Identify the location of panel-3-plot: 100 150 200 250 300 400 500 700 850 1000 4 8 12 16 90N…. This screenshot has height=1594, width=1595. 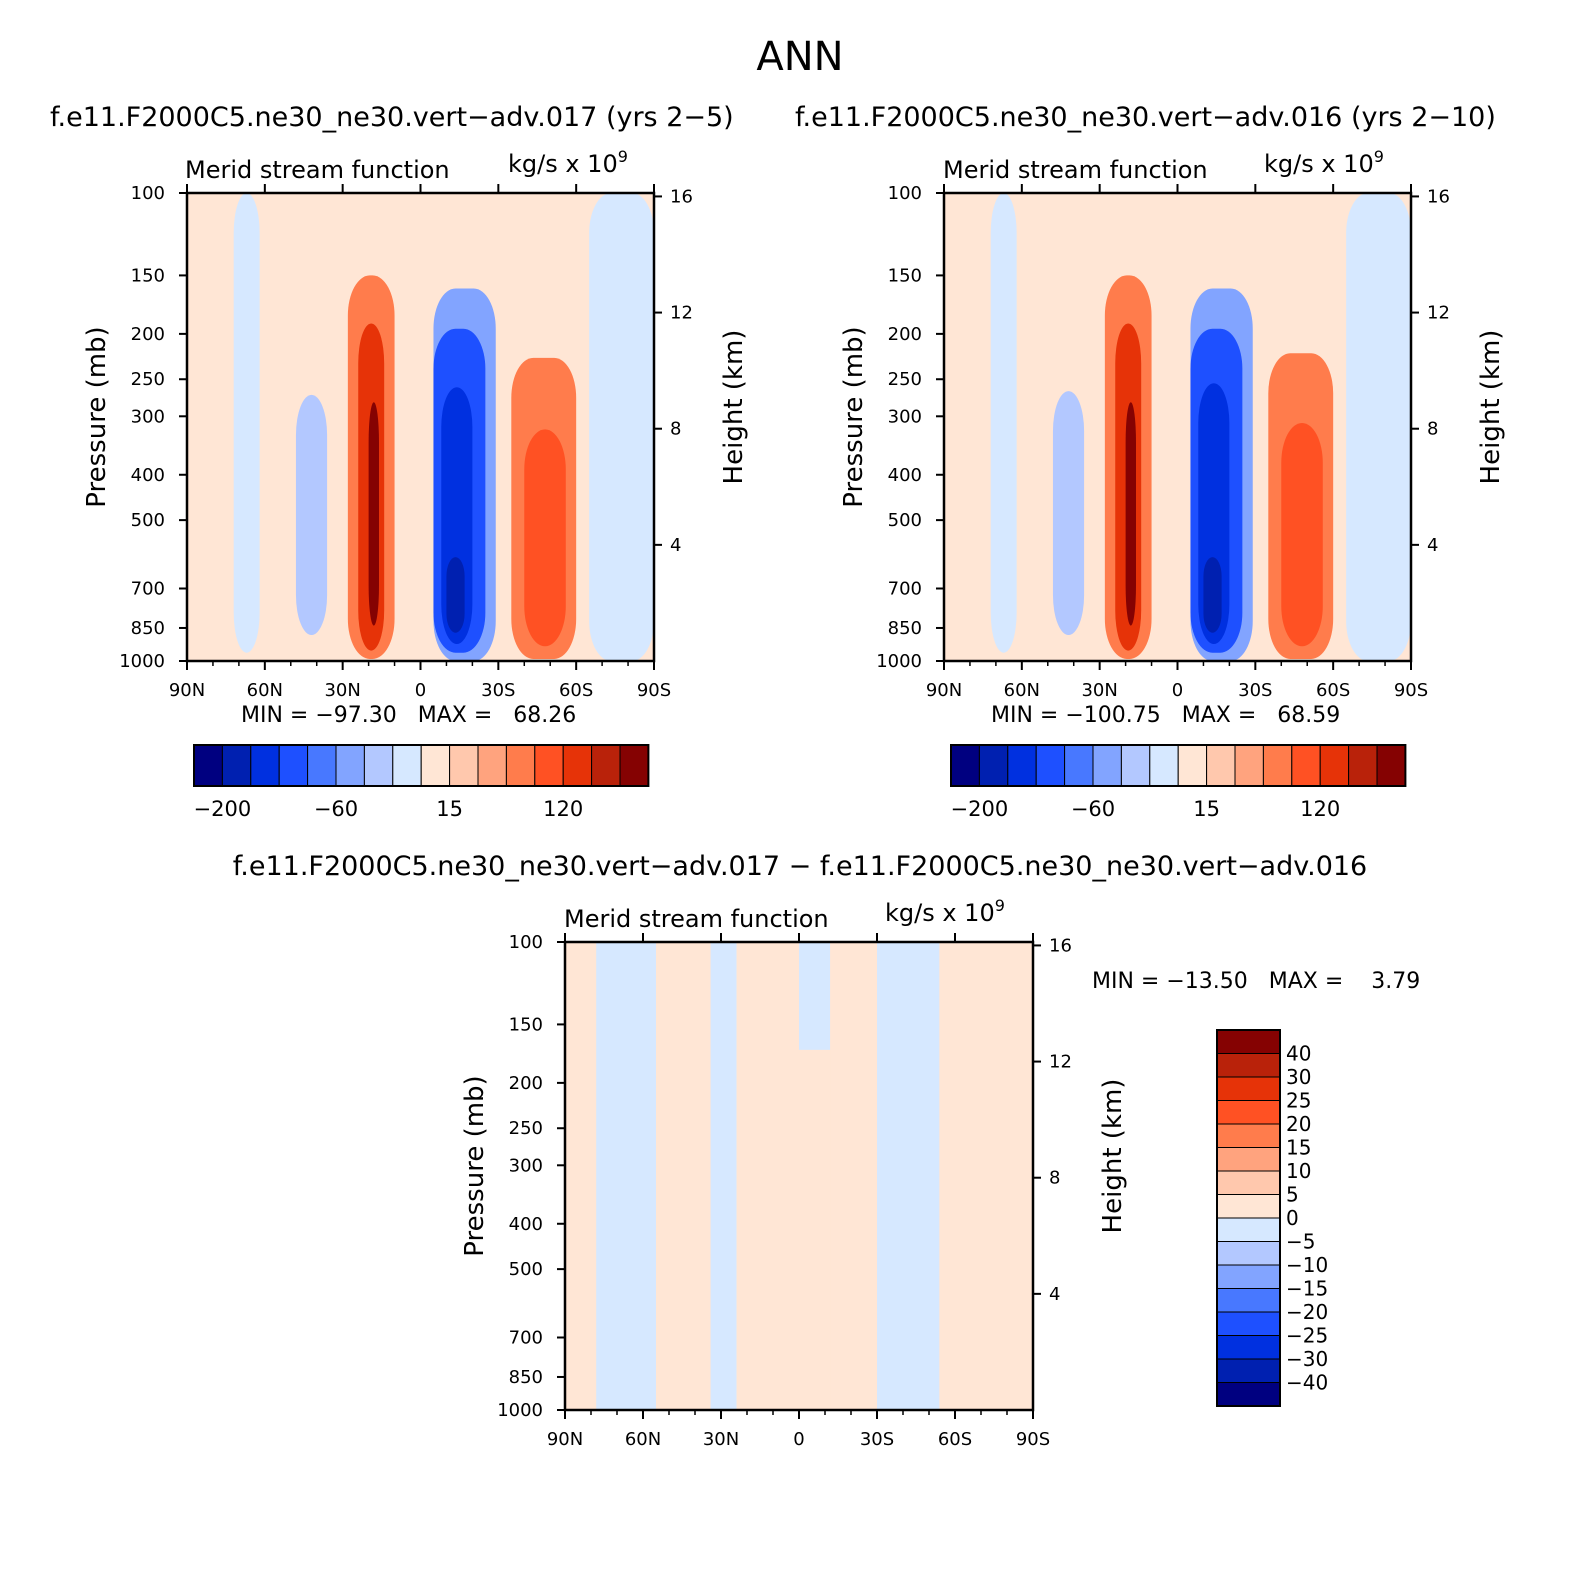
(794, 1191).